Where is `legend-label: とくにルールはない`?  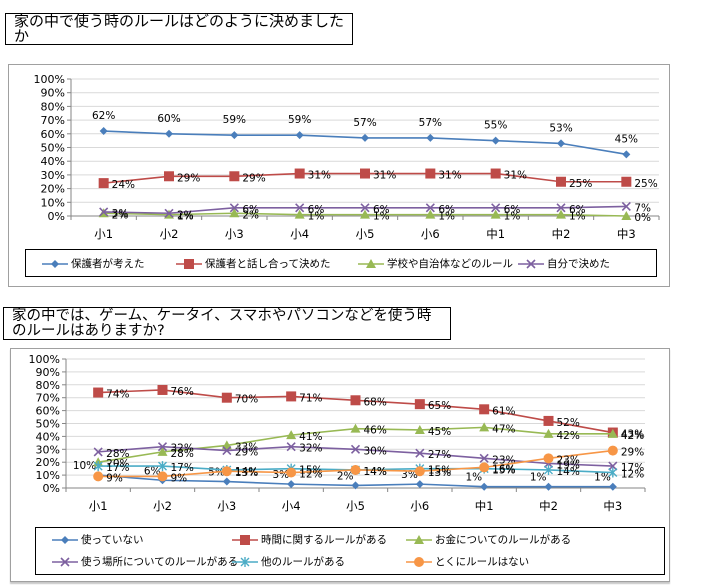 legend-label: とくにルールはない is located at coordinates (482, 562).